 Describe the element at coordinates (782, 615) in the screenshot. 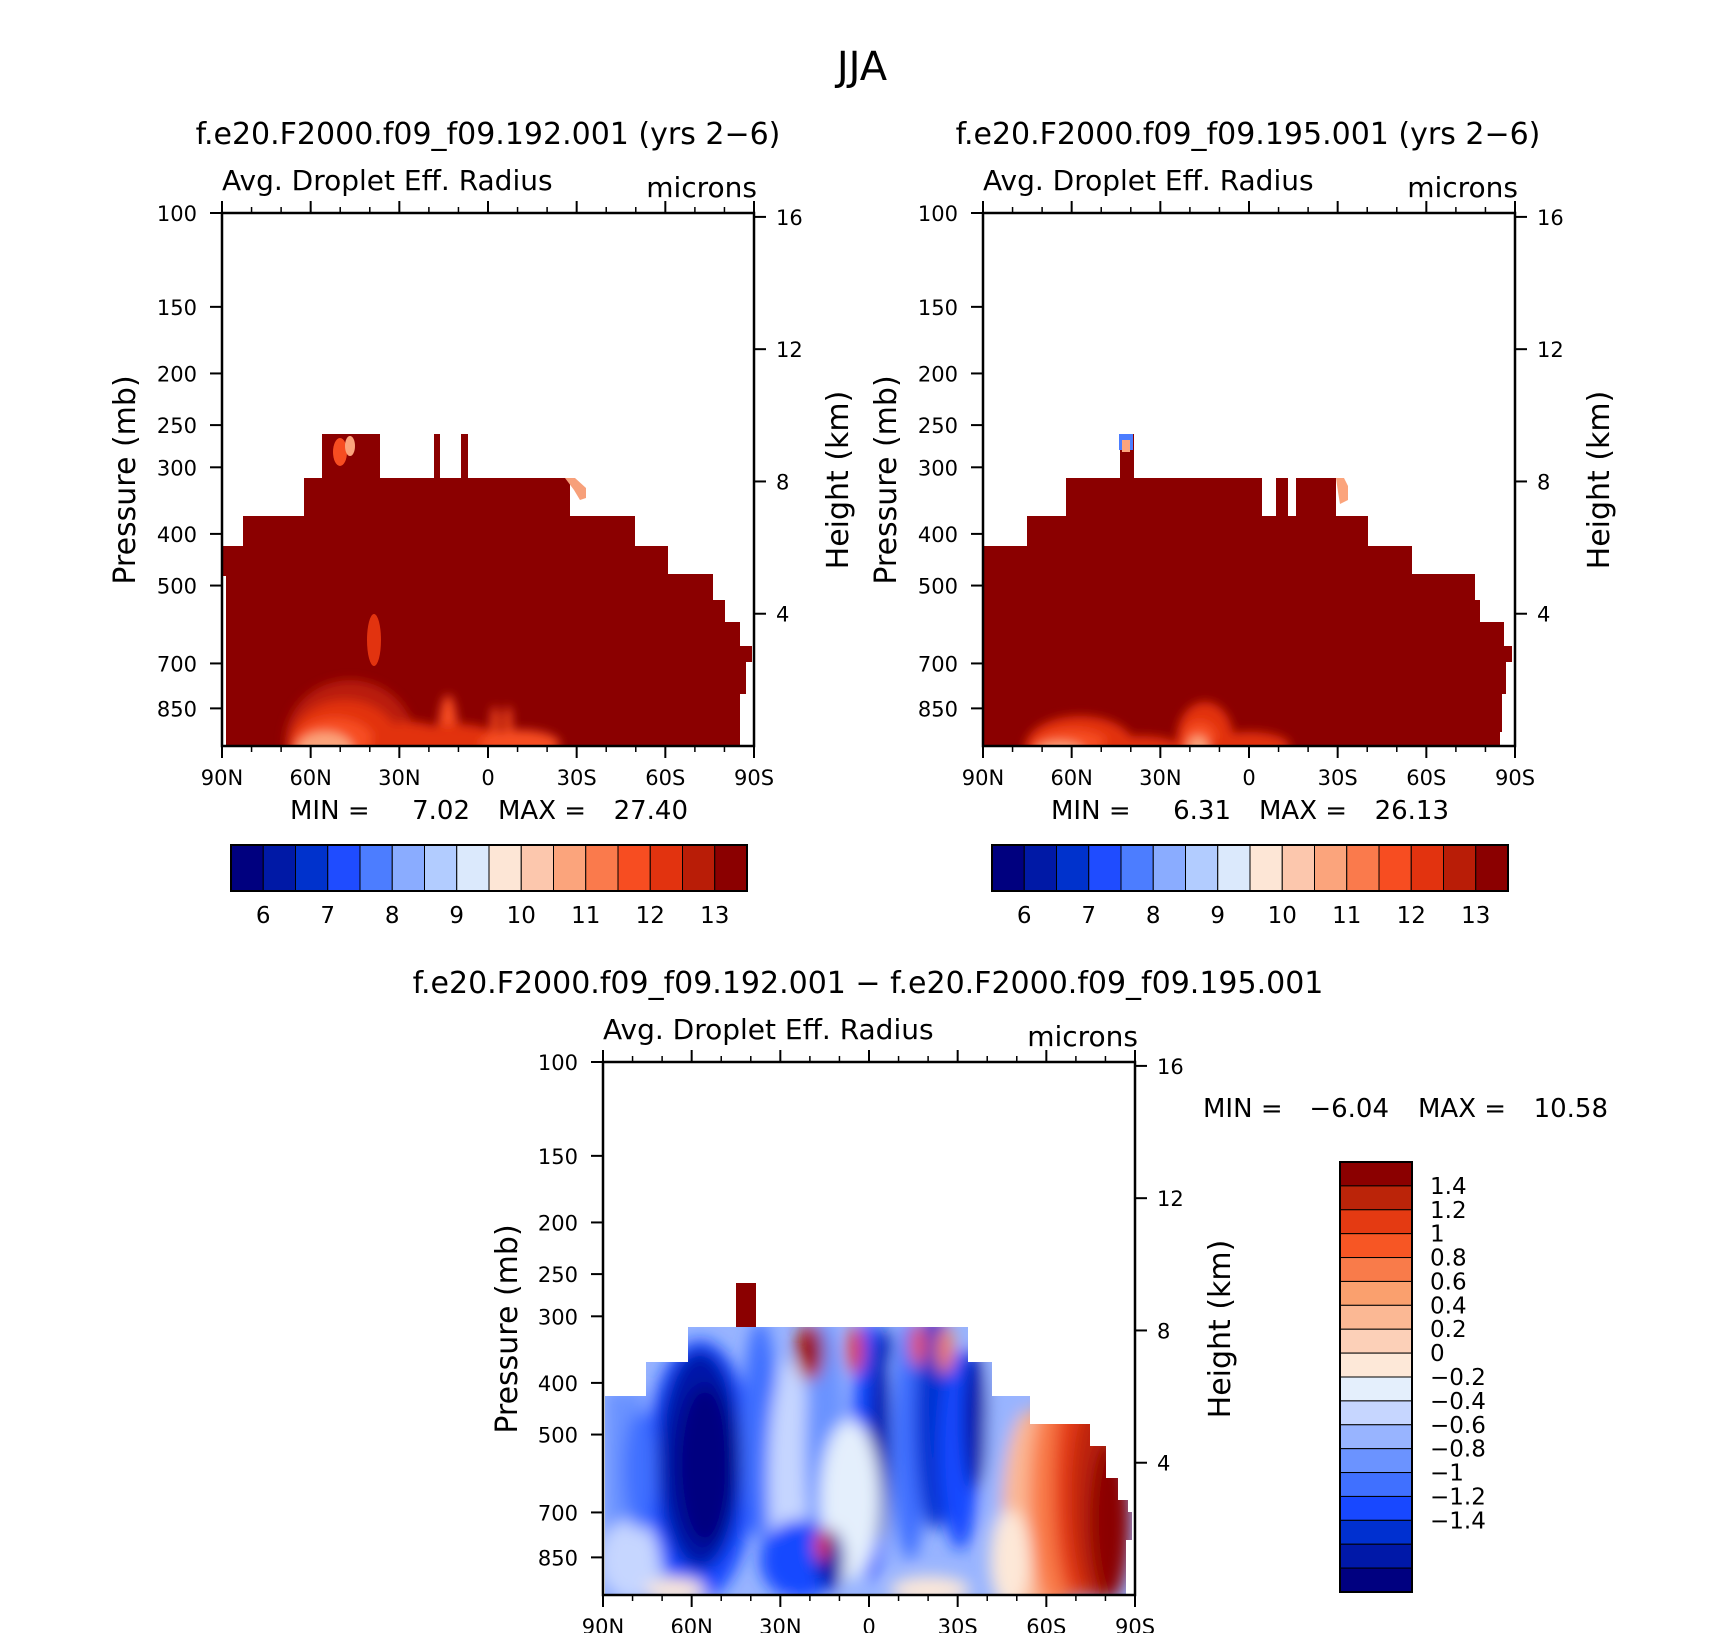

I see `y-right-tick-label: 4` at that location.